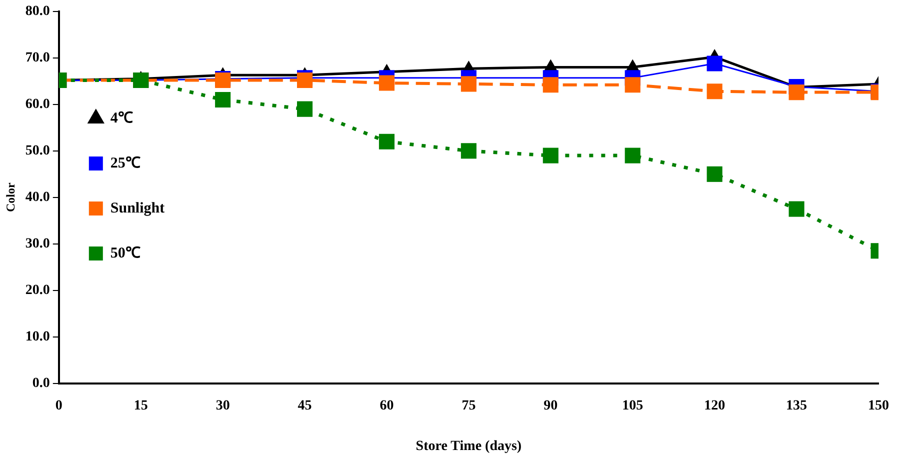  I want to click on y-tick-label: 20.0, so click(37, 290).